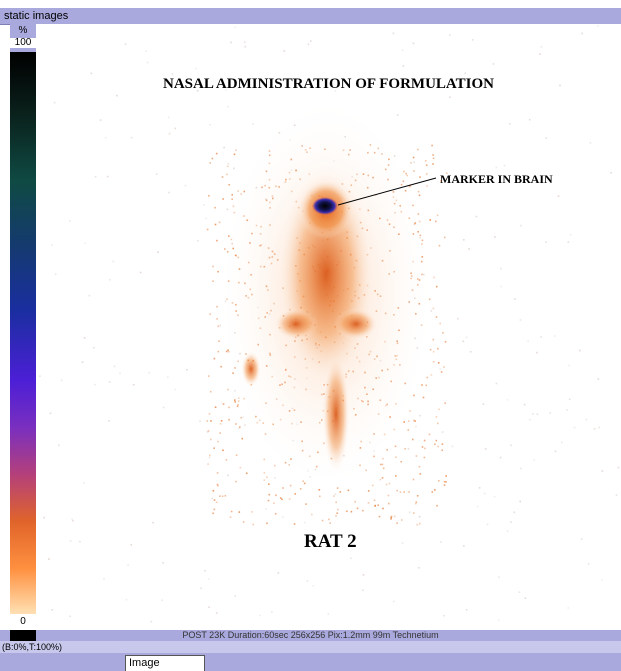 This screenshot has width=621, height=671. Describe the element at coordinates (251, 369) in the screenshot. I see `side-uptake` at that location.